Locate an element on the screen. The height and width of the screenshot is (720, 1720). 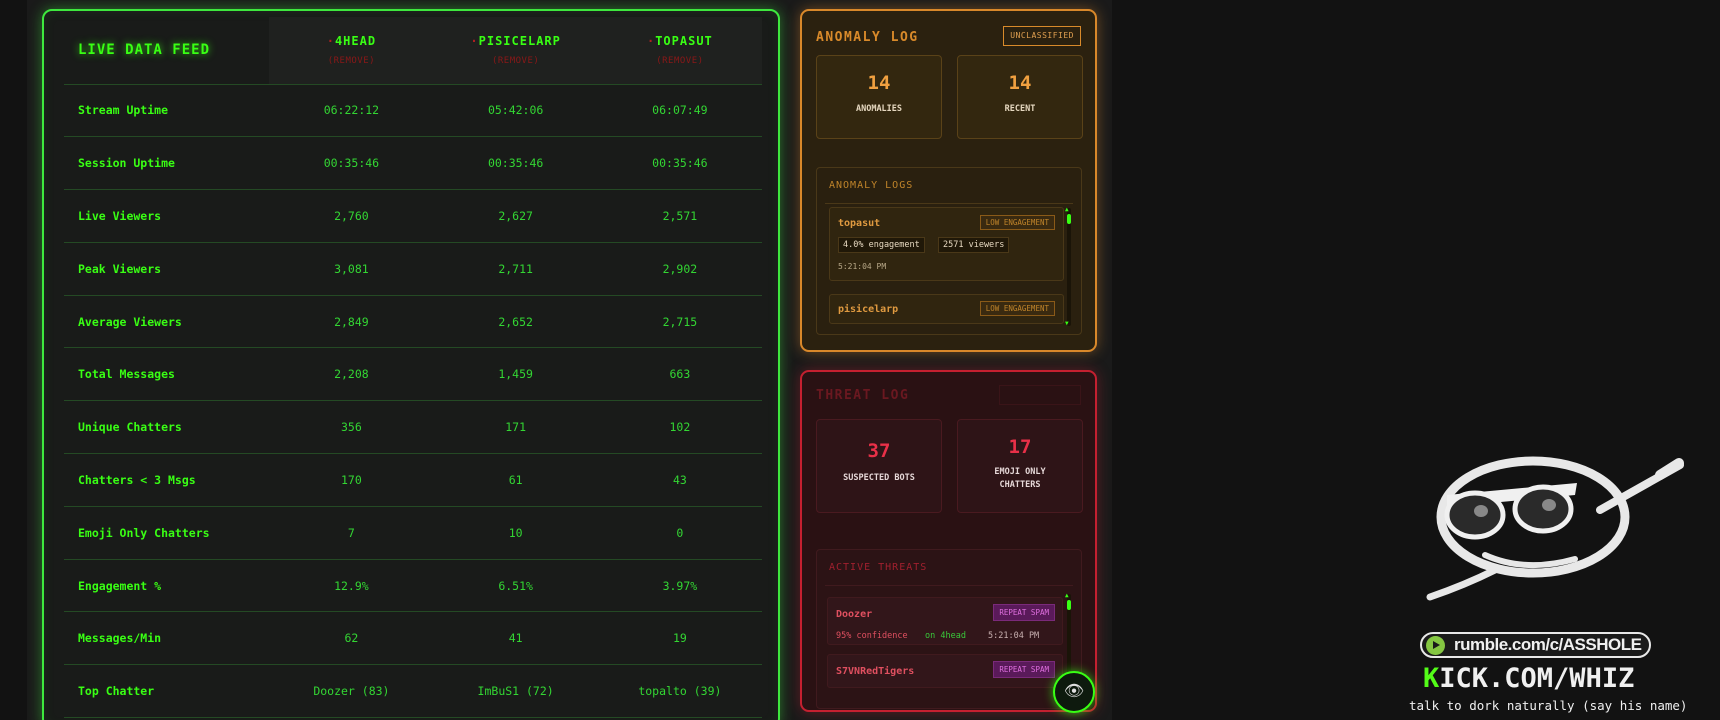
anomaly-log-entry: pisicelarp LOW ENGAGEMENT is located at coordinates (946, 309).